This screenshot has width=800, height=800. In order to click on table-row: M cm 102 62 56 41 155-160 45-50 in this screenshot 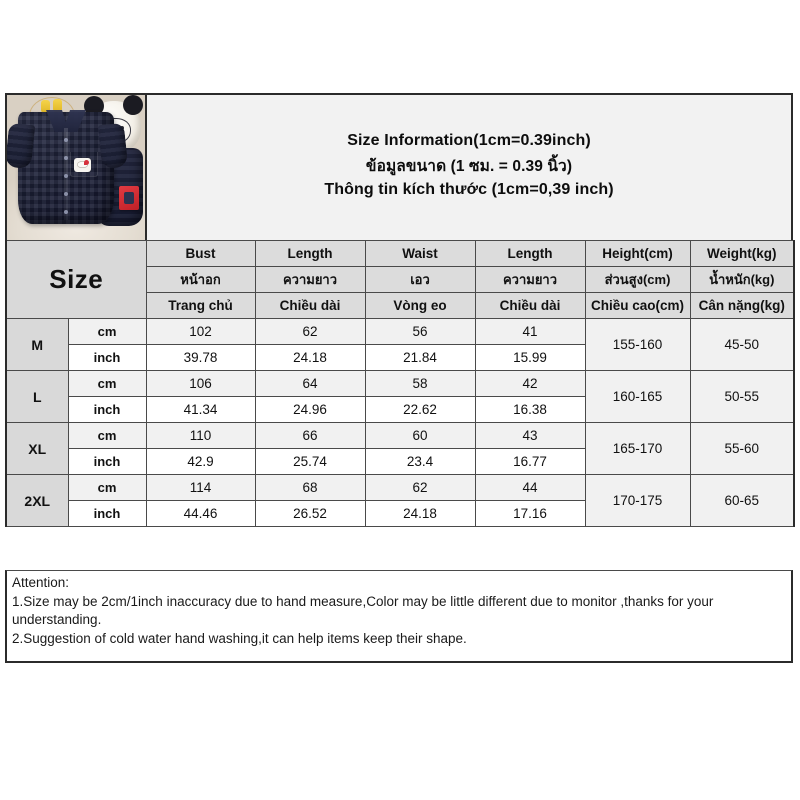, I will do `click(400, 344)`.